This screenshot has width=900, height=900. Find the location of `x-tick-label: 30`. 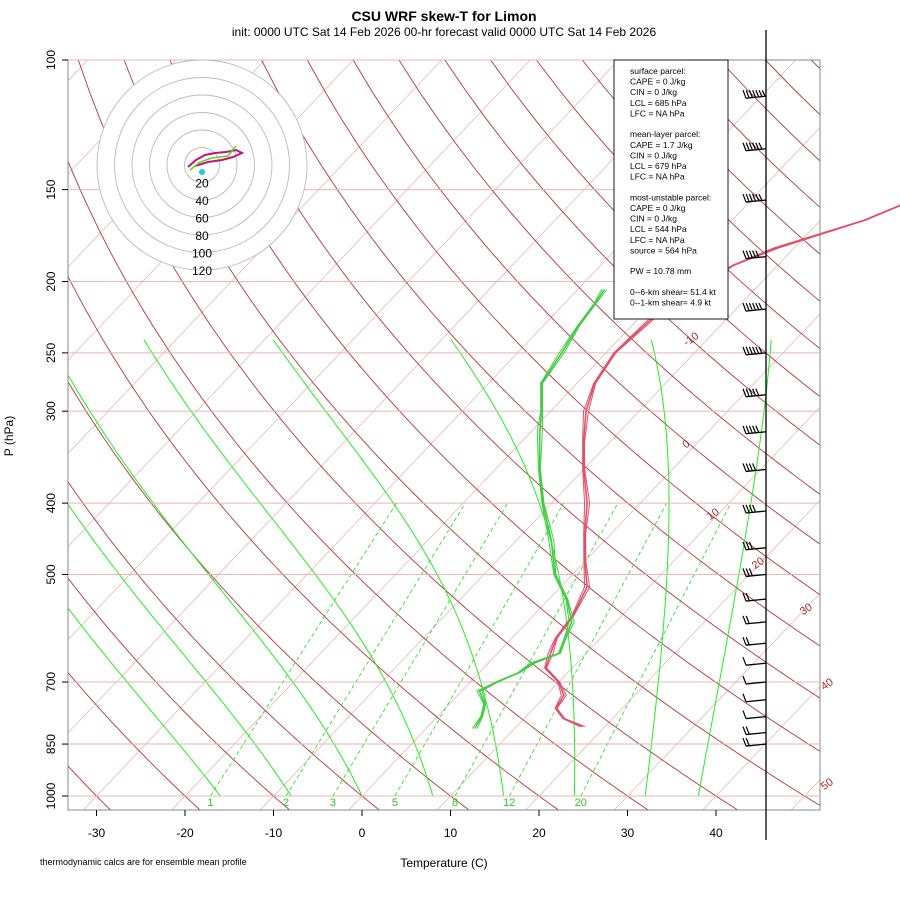

x-tick-label: 30 is located at coordinates (628, 833).